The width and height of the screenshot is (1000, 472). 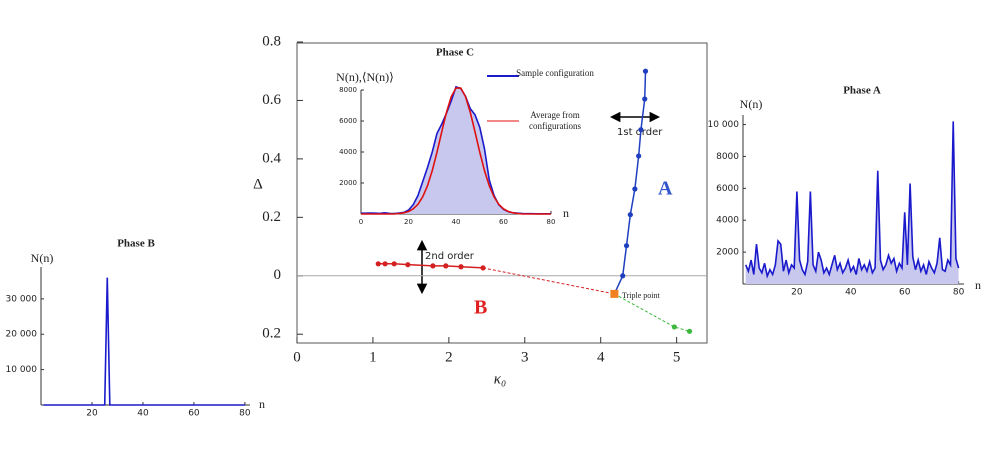 What do you see at coordinates (641, 295) in the screenshot?
I see `annotation: Triple point` at bounding box center [641, 295].